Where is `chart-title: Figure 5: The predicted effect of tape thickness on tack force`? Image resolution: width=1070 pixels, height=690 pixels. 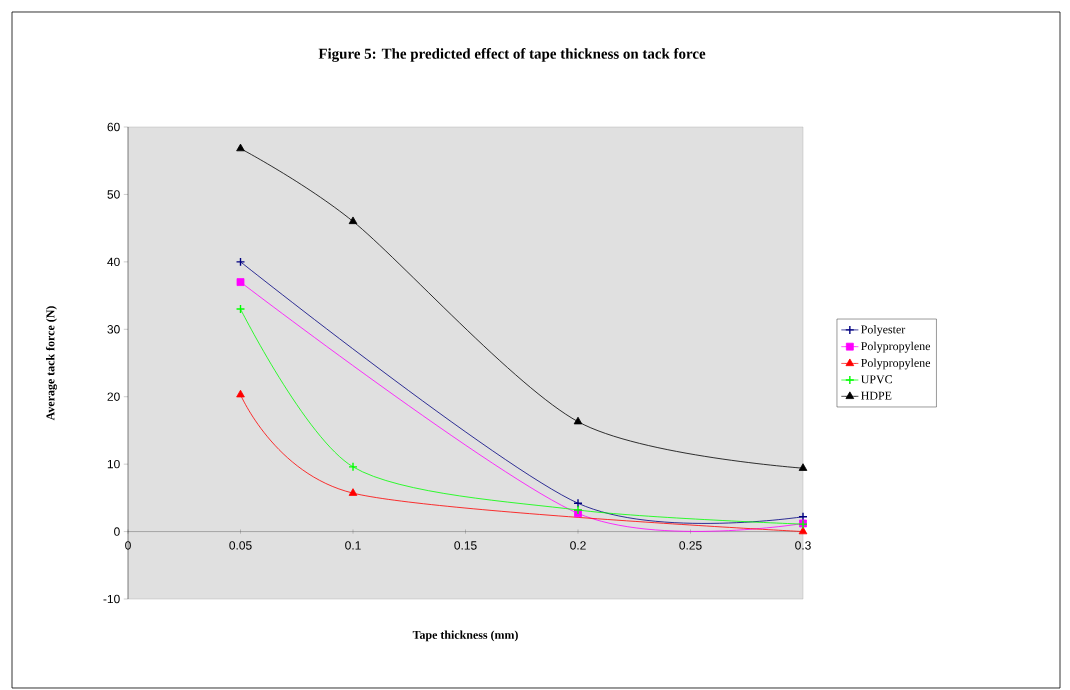 chart-title: Figure 5: The predicted effect of tape thickness on tack force is located at coordinates (512, 55).